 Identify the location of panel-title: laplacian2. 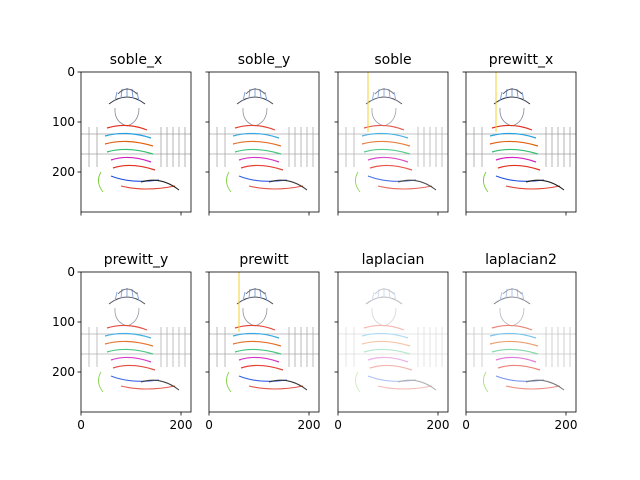
(521, 260).